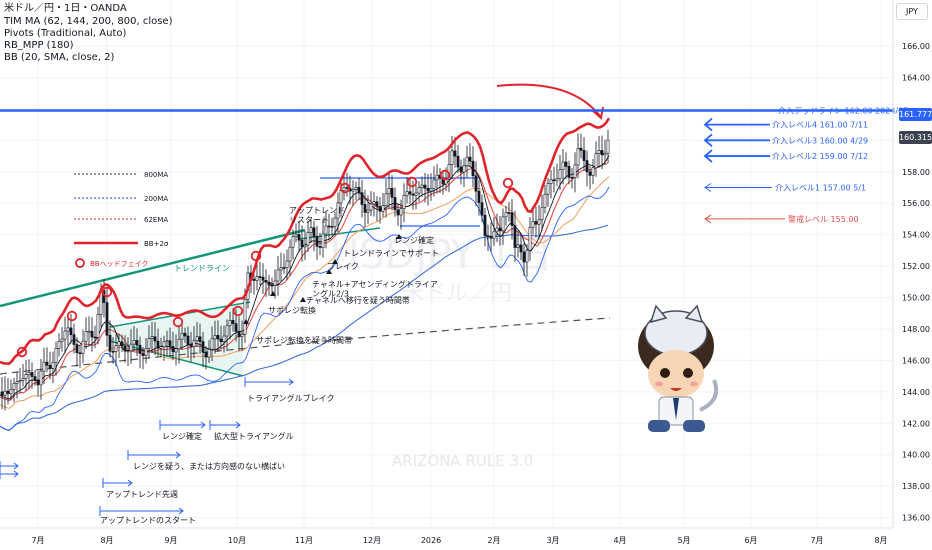  I want to click on channel-ascending-label: チャネル+アセンディングトライアングル2/3, so click(375, 289).